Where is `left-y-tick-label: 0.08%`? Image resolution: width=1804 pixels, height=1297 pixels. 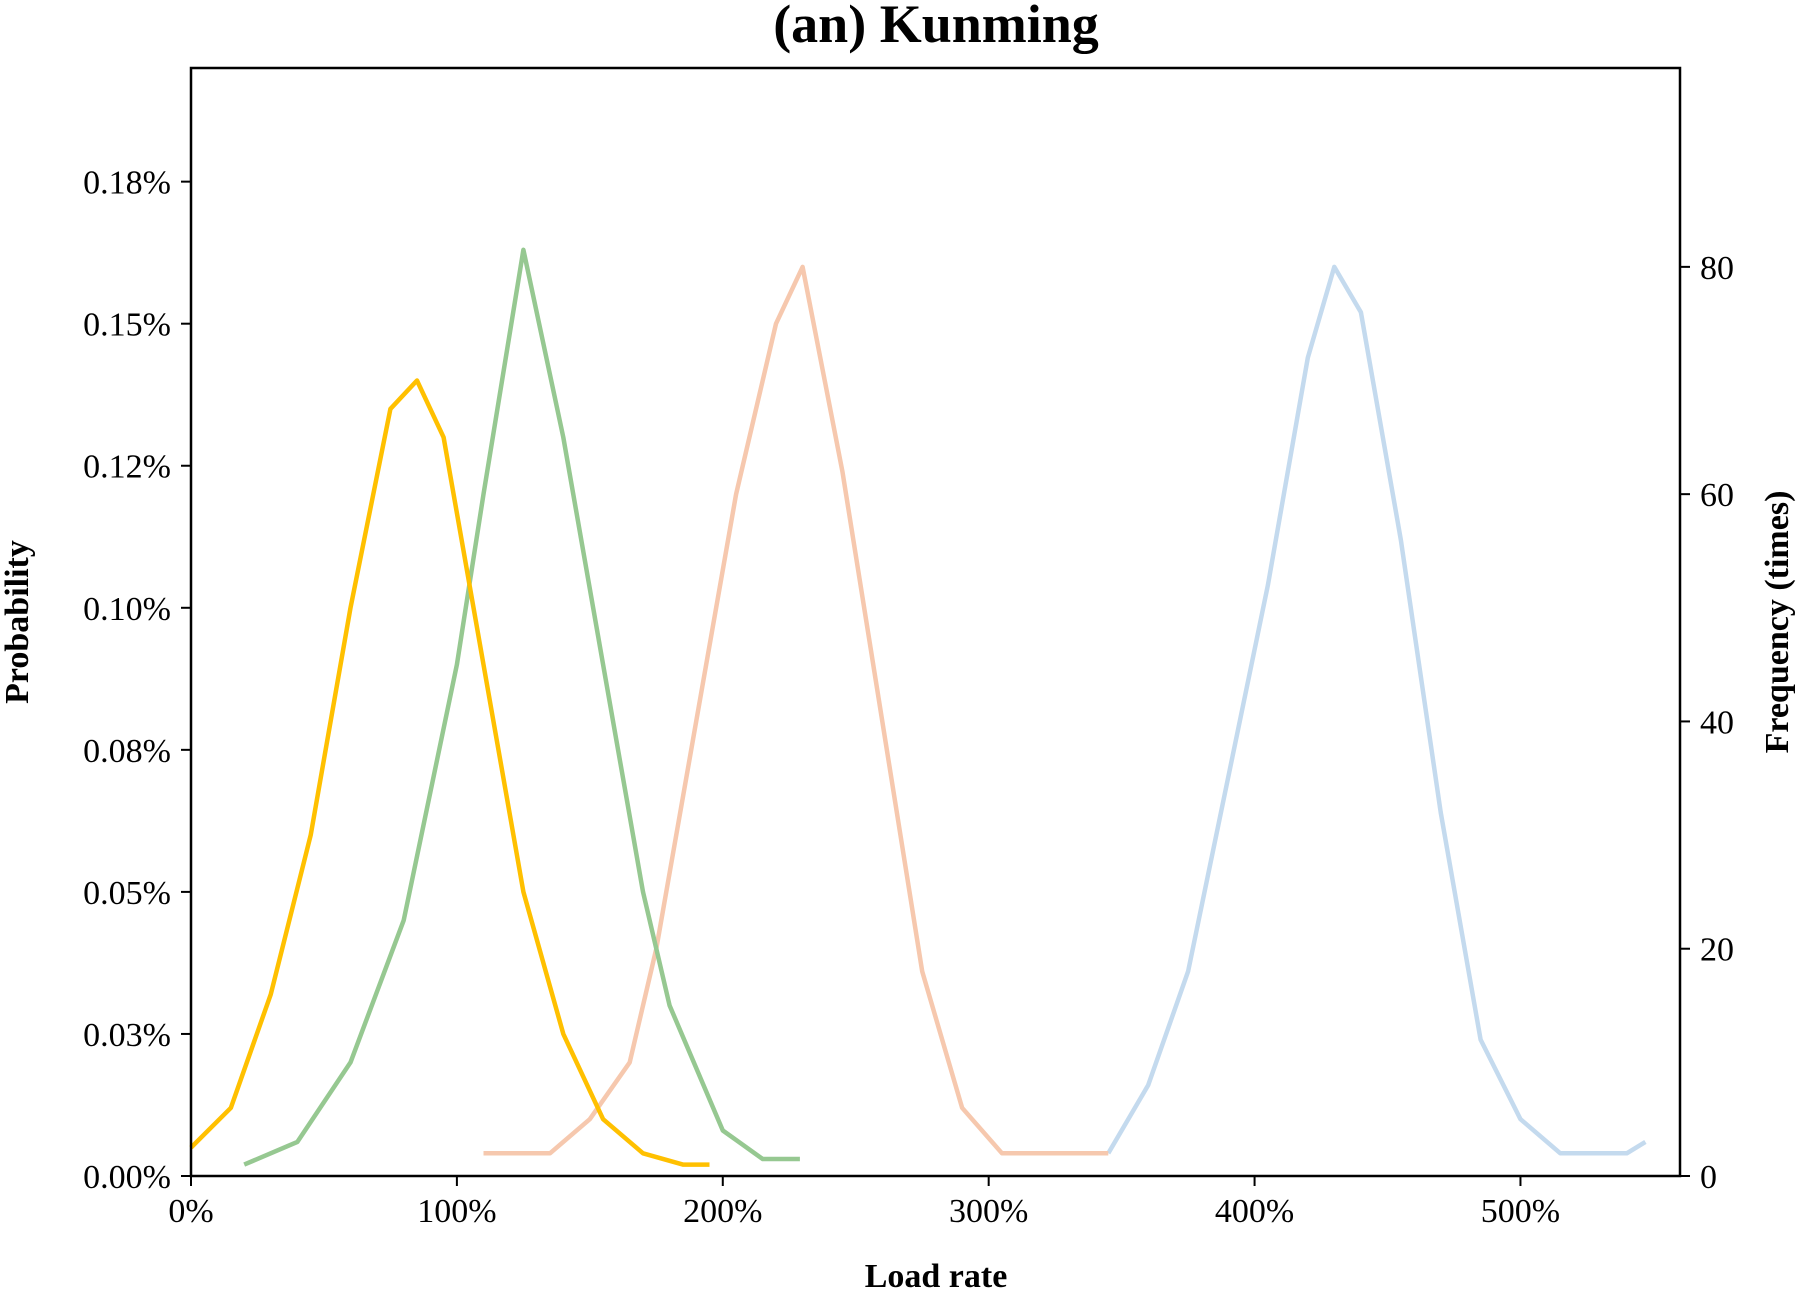 left-y-tick-label: 0.08% is located at coordinates (127, 751).